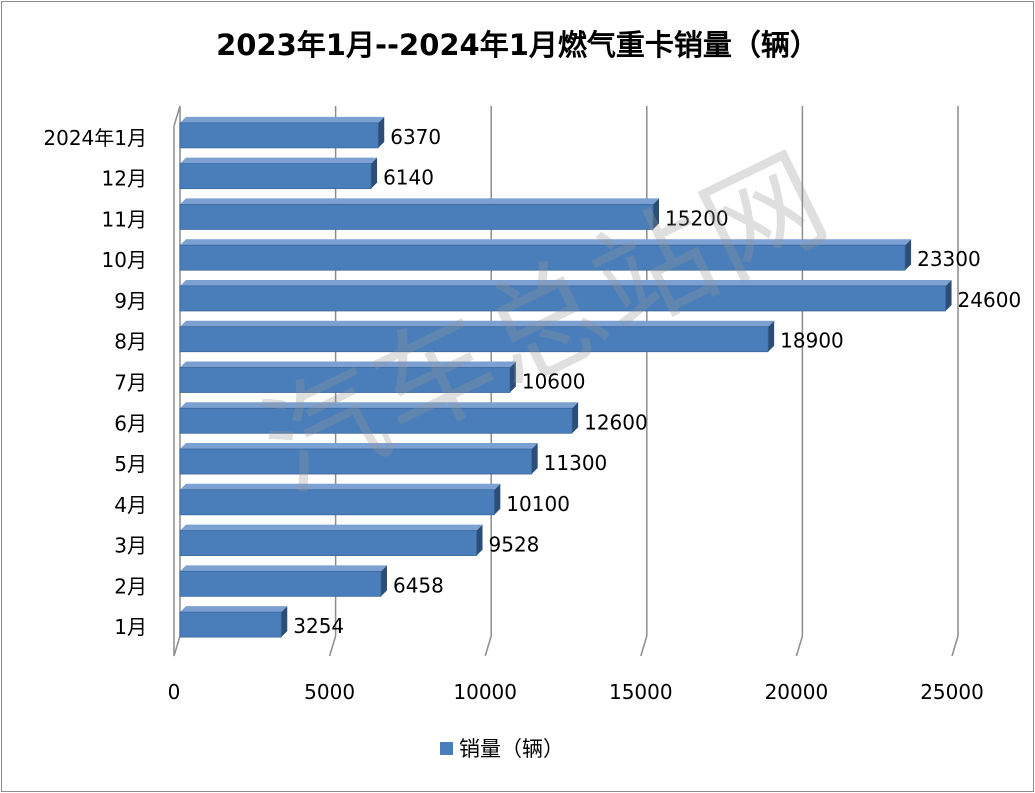  Describe the element at coordinates (511, 749) in the screenshot. I see `legend-label: 销量（辆）` at that location.